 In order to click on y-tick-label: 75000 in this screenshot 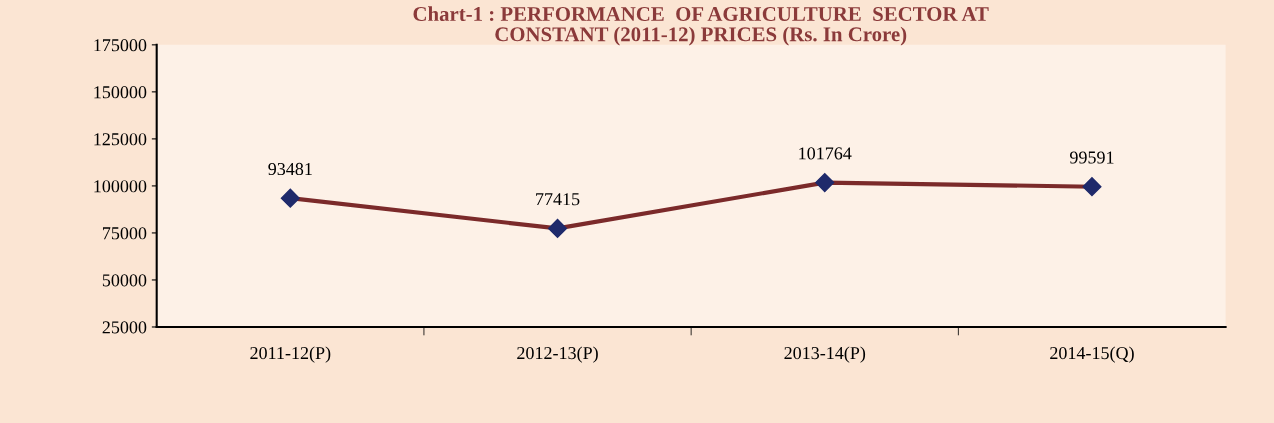, I will do `click(125, 233)`.